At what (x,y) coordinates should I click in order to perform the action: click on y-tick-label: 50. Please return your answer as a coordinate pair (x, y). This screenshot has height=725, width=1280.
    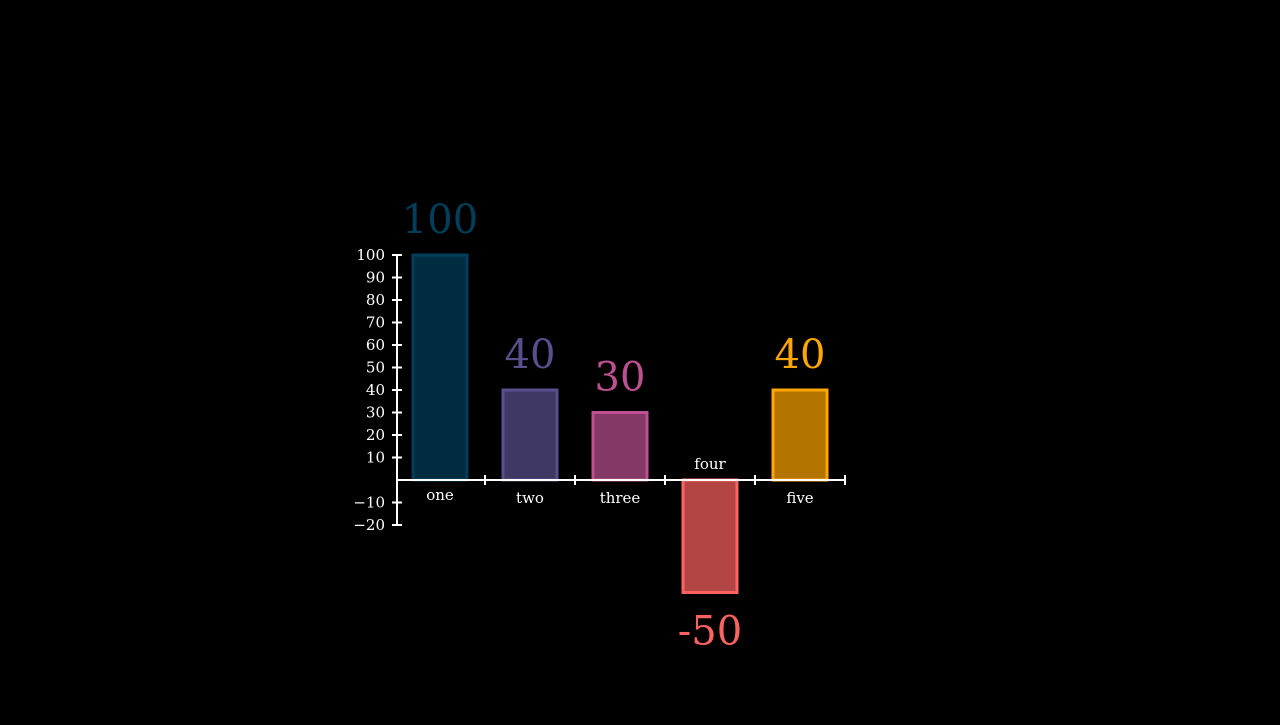
    Looking at the image, I should click on (375, 368).